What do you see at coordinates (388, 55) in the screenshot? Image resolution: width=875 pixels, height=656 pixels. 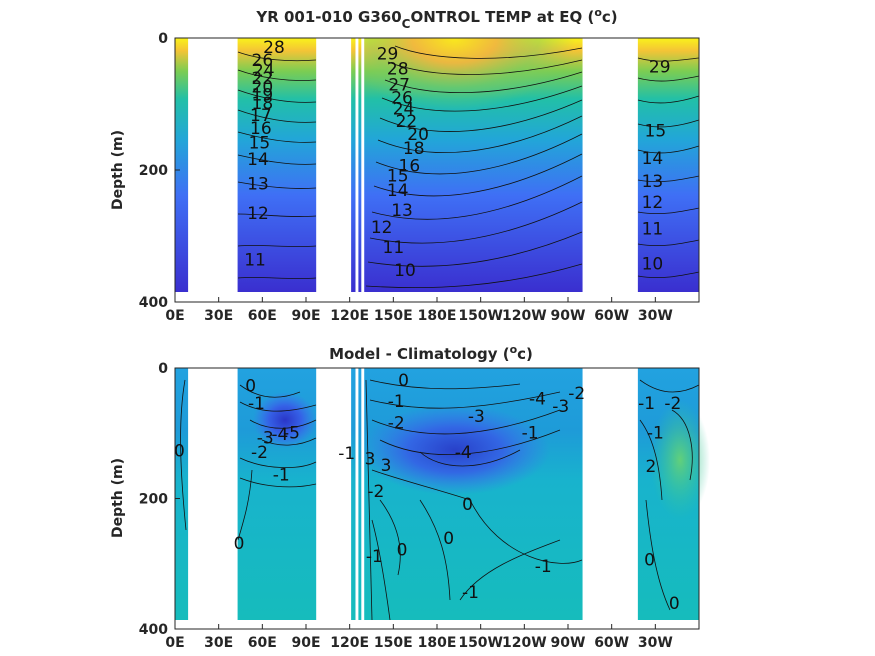 I see `contour-label: 29` at bounding box center [388, 55].